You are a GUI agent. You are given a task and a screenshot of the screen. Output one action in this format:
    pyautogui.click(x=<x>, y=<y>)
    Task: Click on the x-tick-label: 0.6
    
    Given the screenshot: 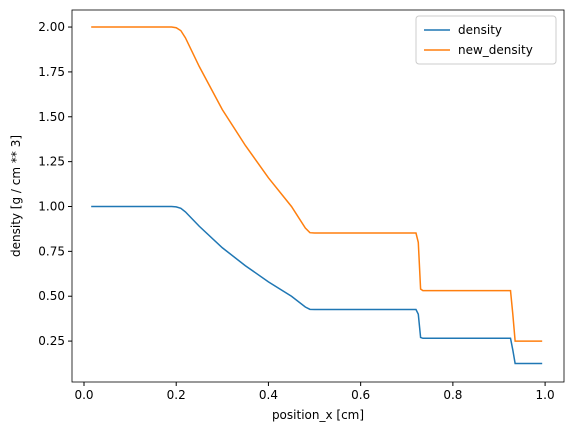 What is the action you would take?
    pyautogui.click(x=360, y=395)
    